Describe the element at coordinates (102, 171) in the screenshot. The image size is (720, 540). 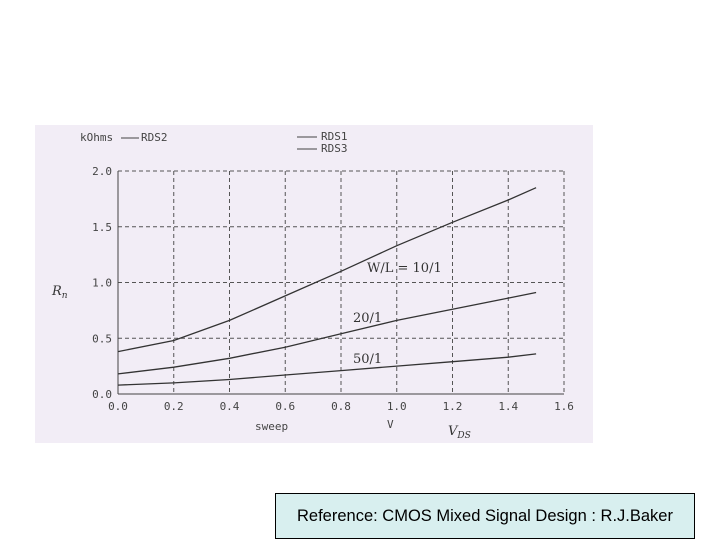
I see `y-tick-label: 2.0` at that location.